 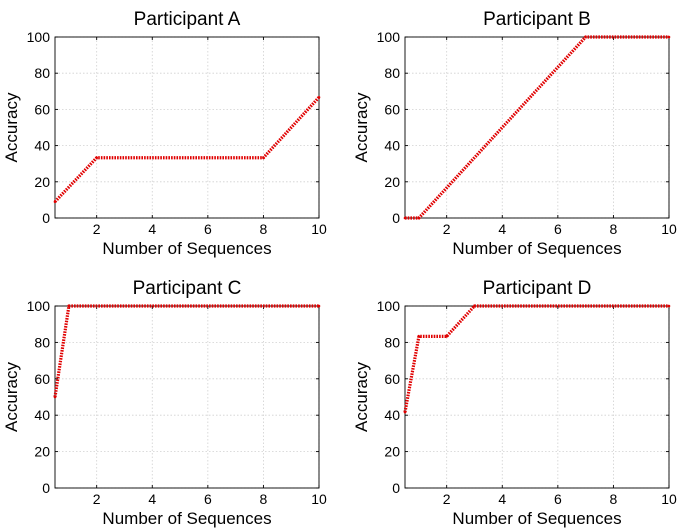 What do you see at coordinates (537, 288) in the screenshot?
I see `chart-title: Participant D` at bounding box center [537, 288].